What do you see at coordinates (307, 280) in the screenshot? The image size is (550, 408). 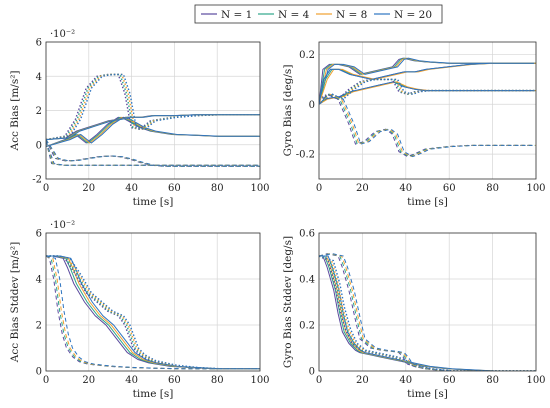 I see `y-tick-label: 0.4` at bounding box center [307, 280].